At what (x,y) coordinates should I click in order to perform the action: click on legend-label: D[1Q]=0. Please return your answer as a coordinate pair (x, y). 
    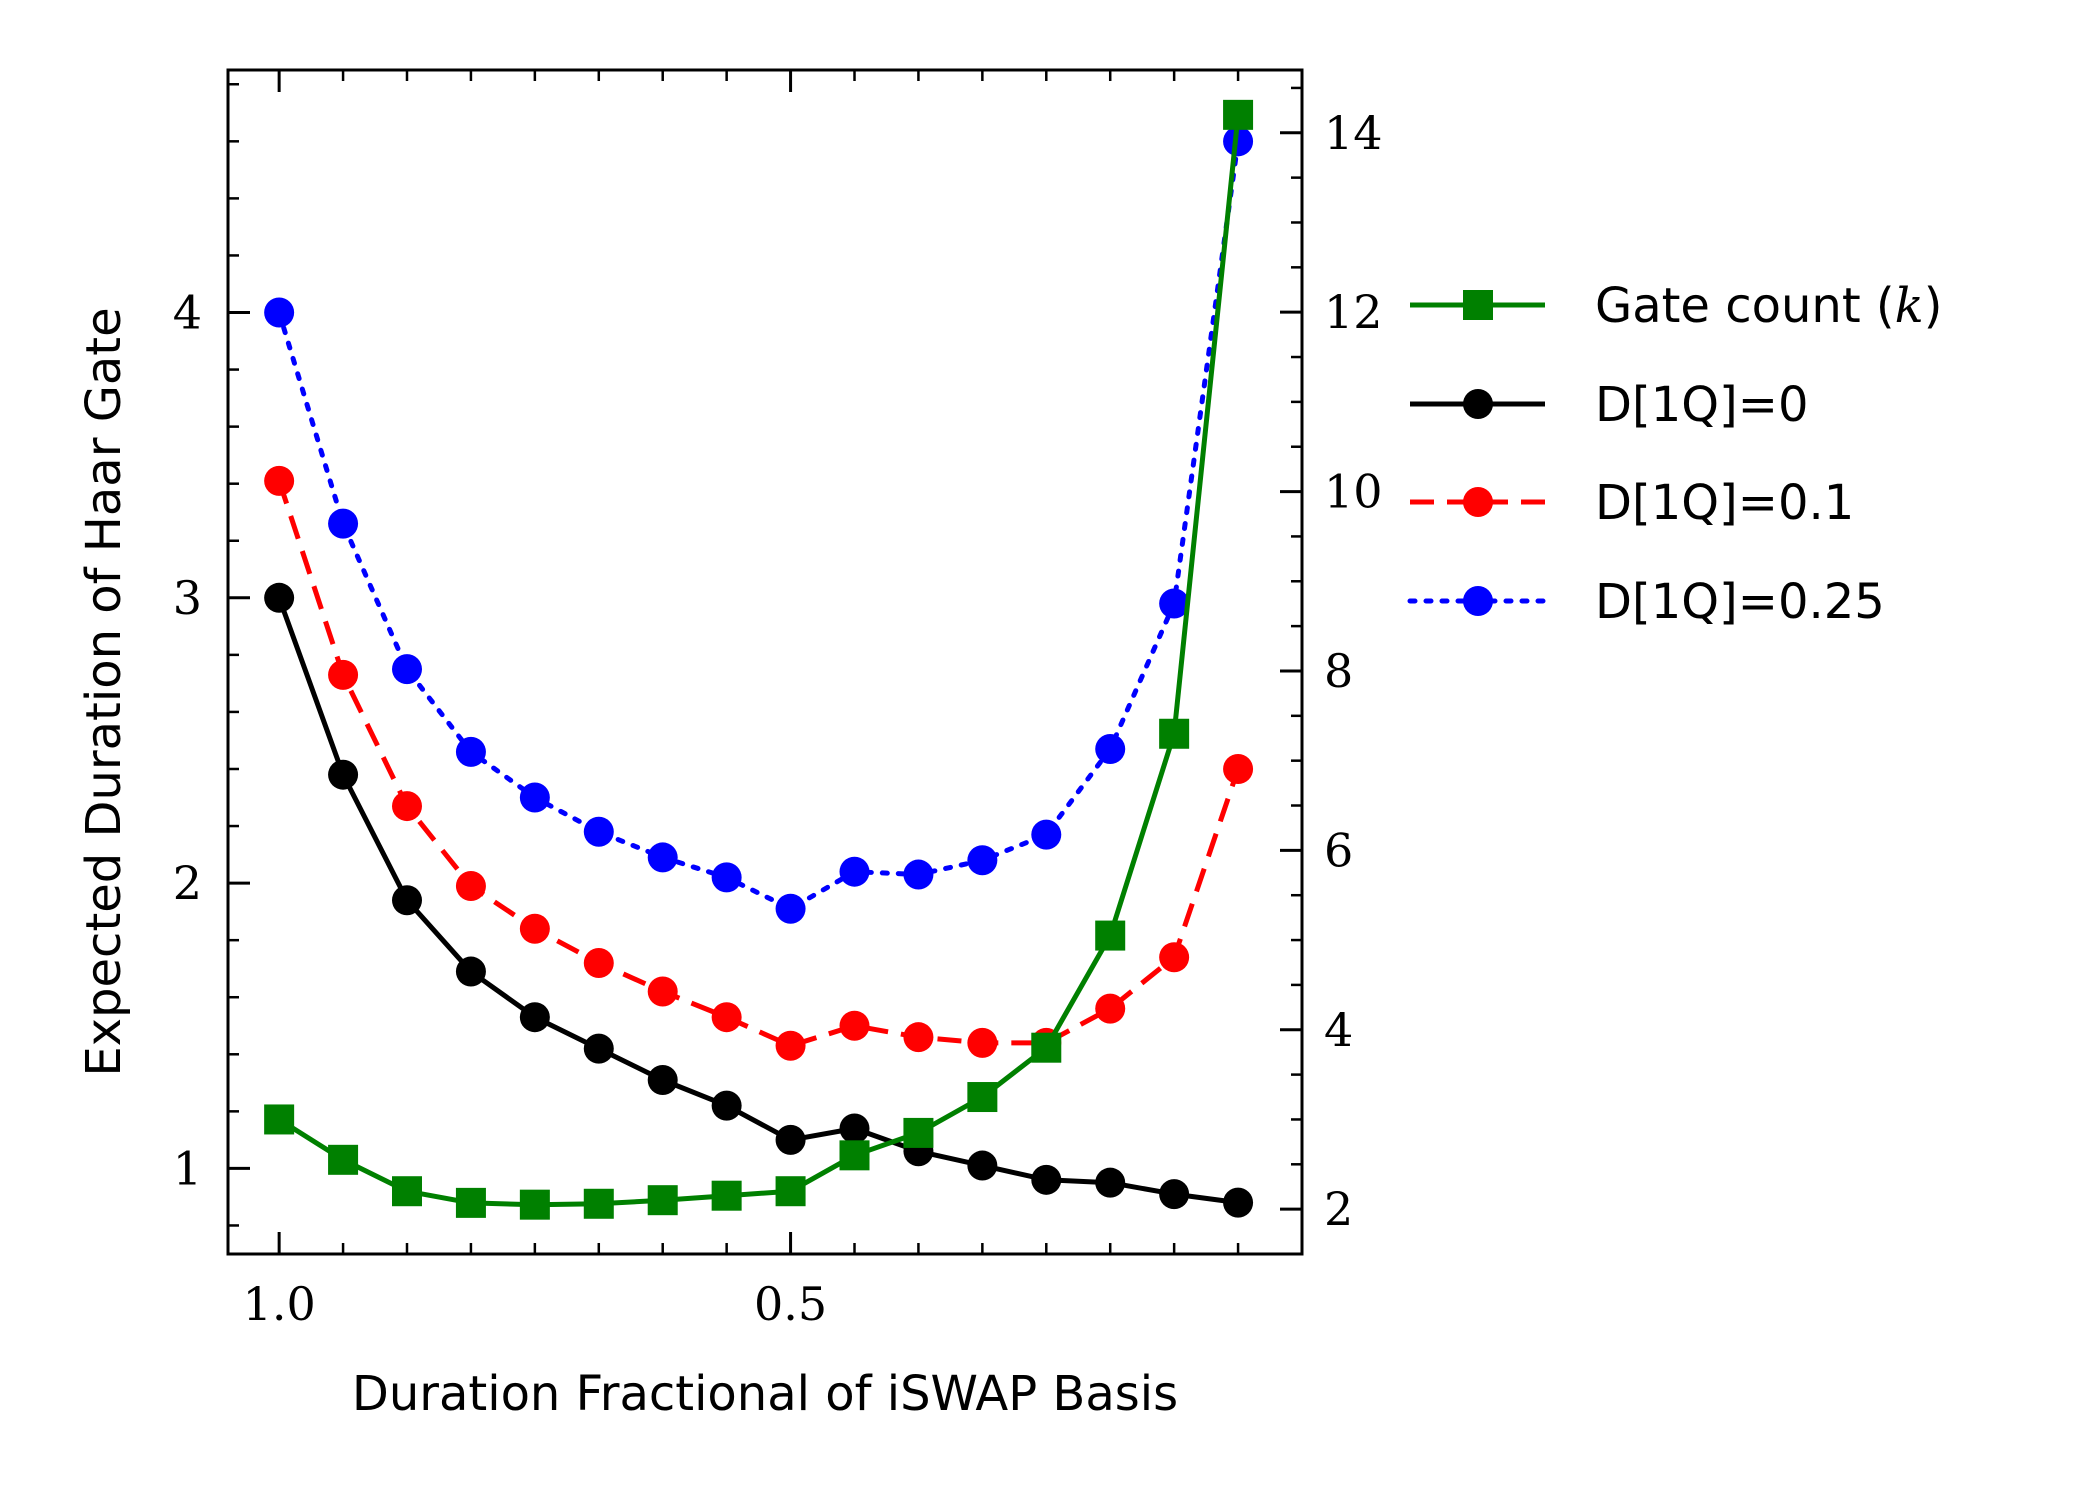
    Looking at the image, I should click on (1702, 405).